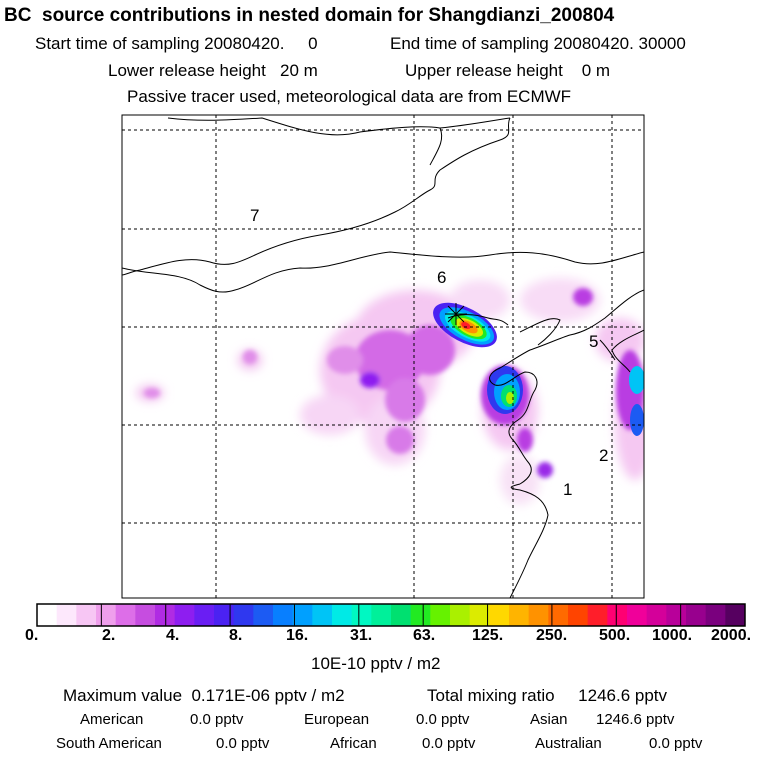  I want to click on colorbar-tick: 0., so click(32, 635).